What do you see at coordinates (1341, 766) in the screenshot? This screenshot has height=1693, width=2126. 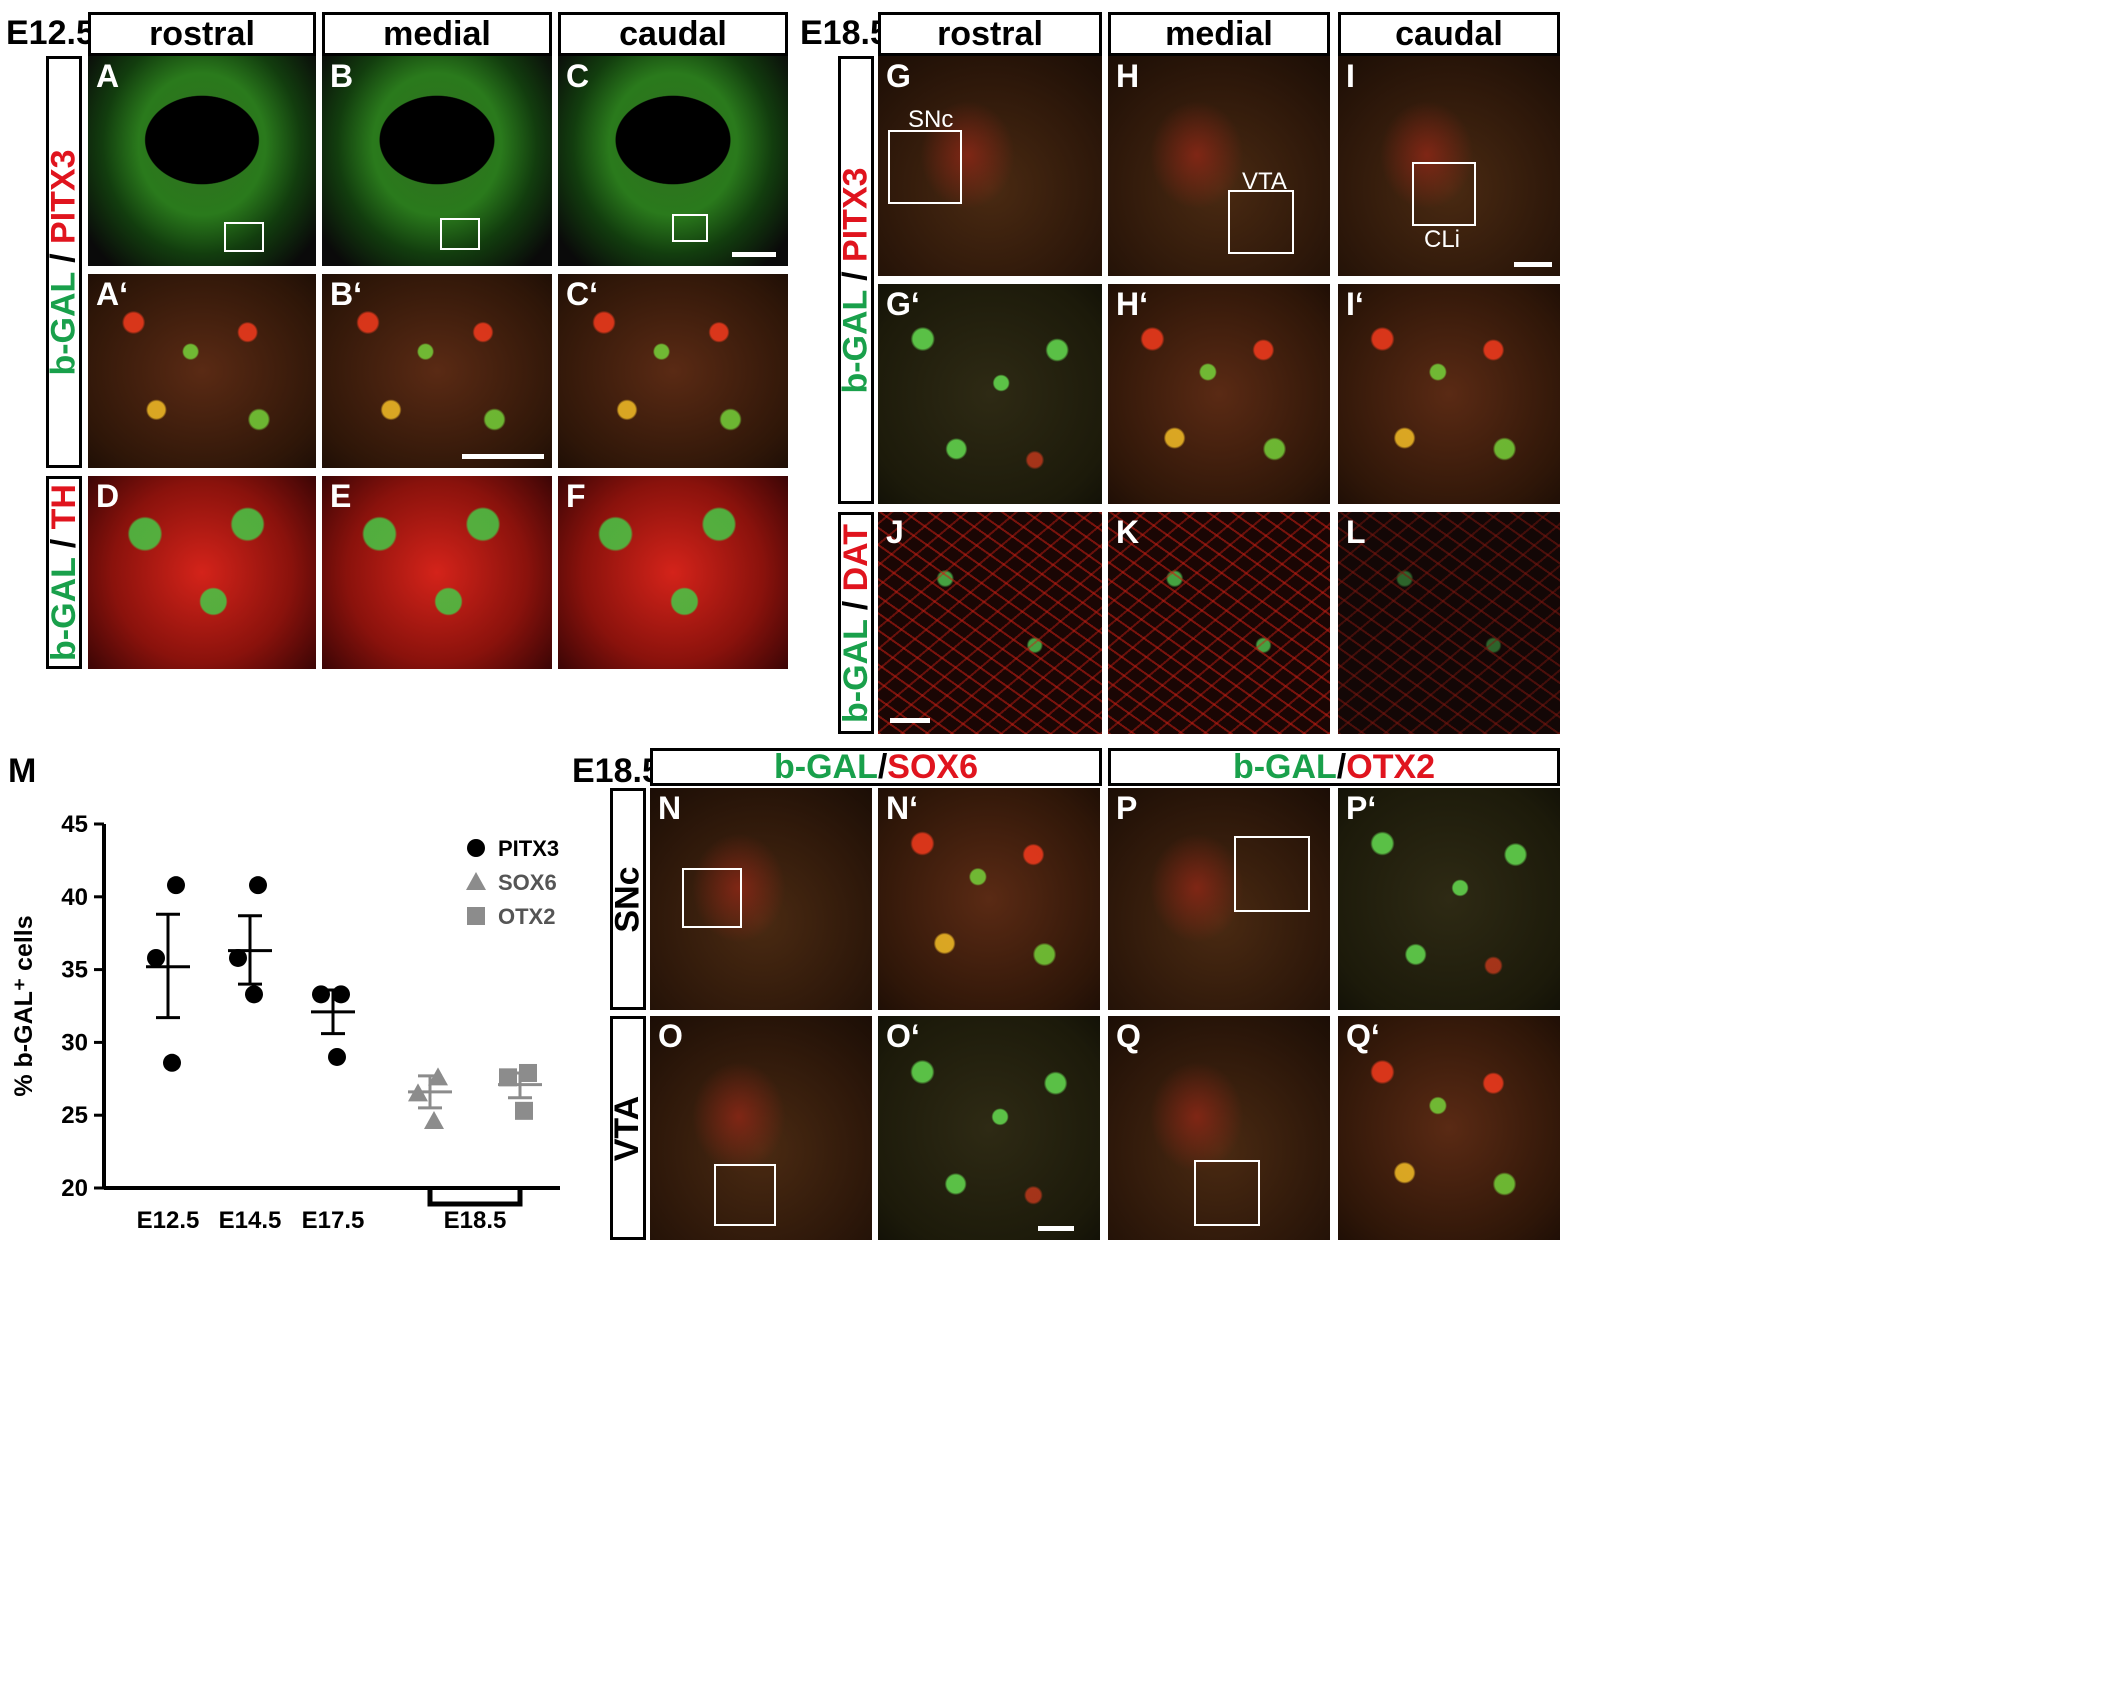 I see `group-header-otx2-part: /` at bounding box center [1341, 766].